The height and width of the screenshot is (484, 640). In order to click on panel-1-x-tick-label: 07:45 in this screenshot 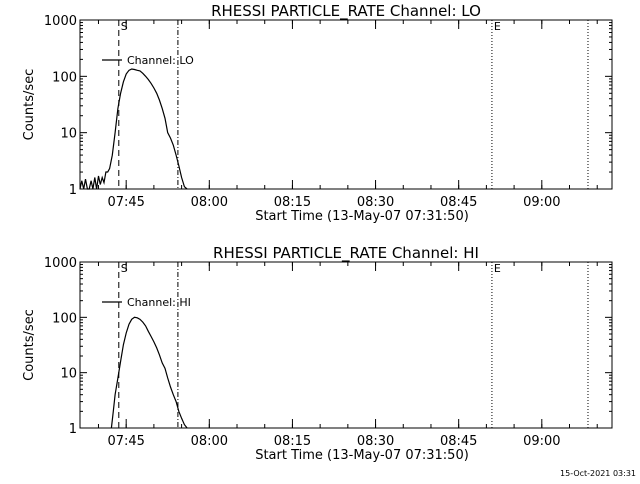, I will do `click(125, 202)`.